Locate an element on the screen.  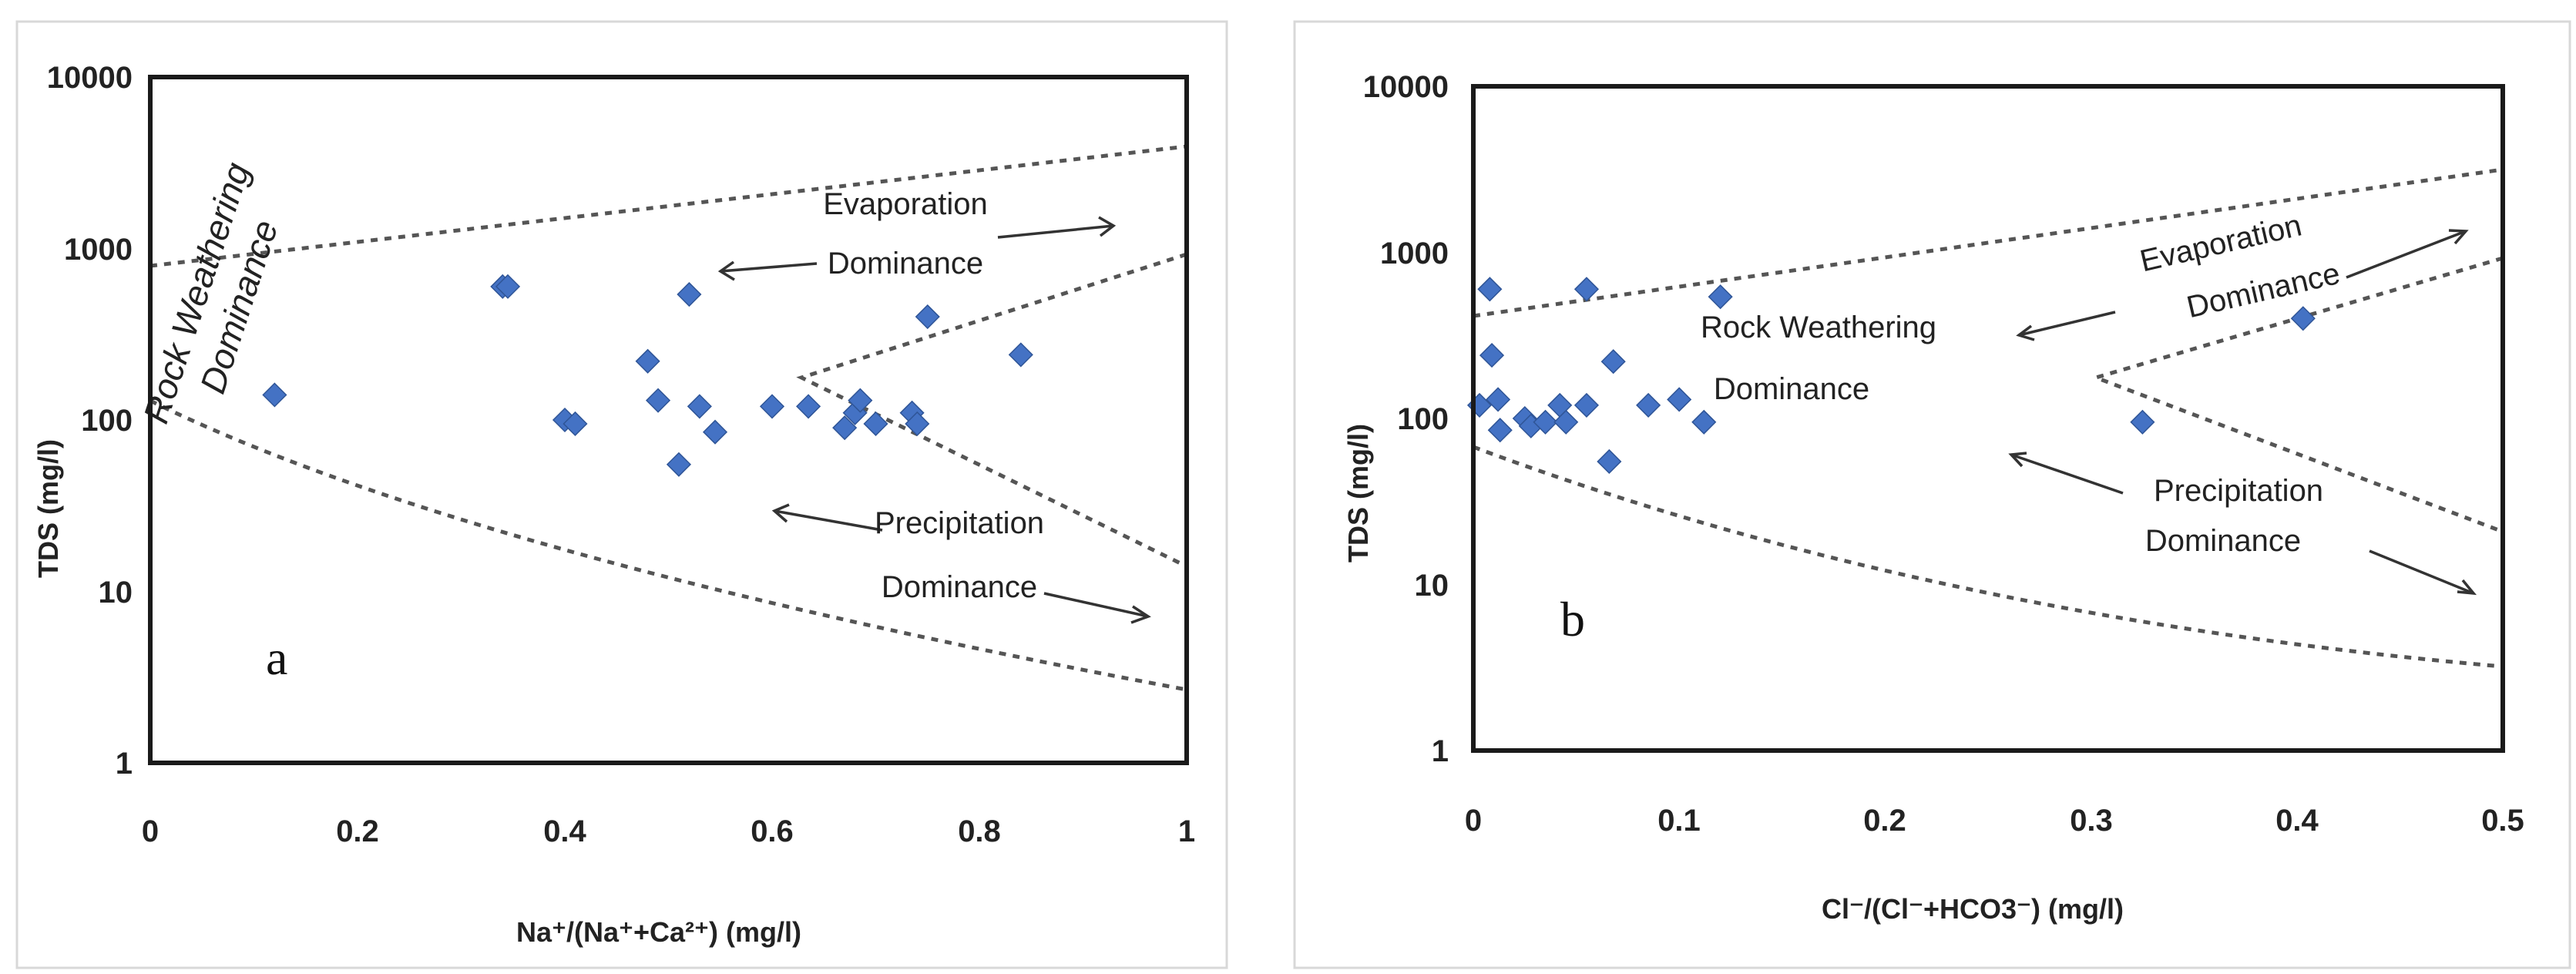
panel-a-xtick-0.6: 0.6 is located at coordinates (772, 831).